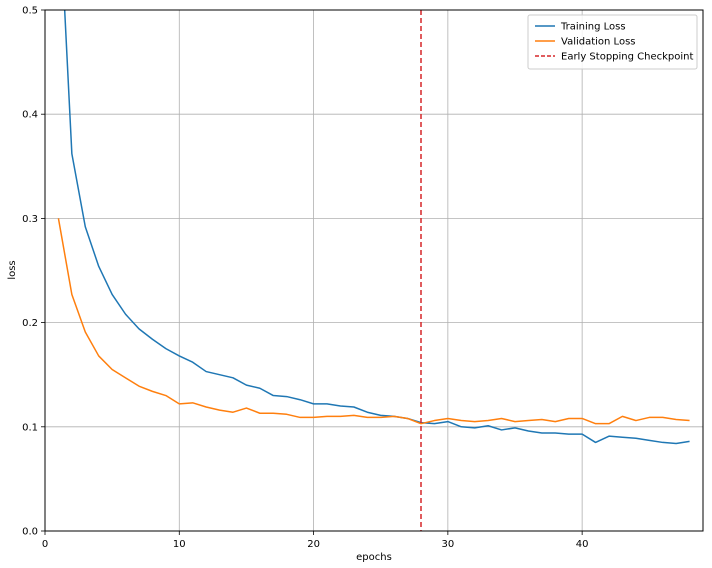  What do you see at coordinates (179, 544) in the screenshot?
I see `x-tick-label: 10` at bounding box center [179, 544].